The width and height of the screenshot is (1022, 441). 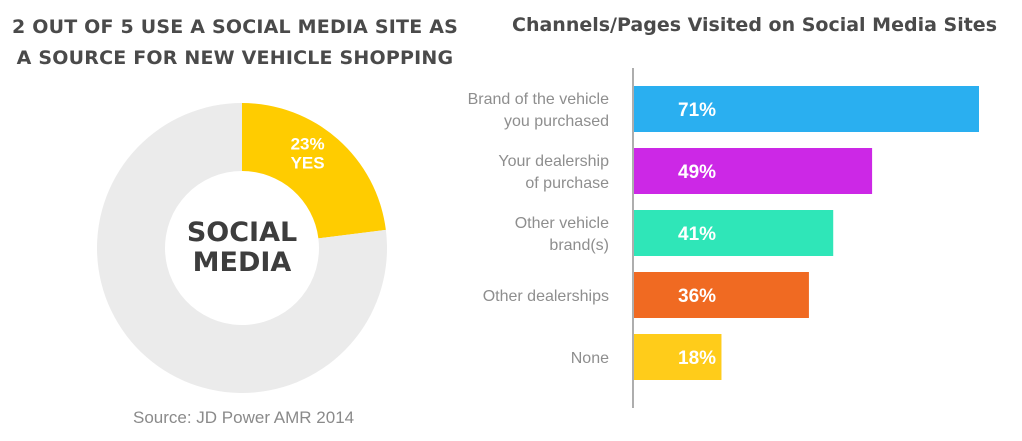 I want to click on category-label: of purchase, so click(x=567, y=183).